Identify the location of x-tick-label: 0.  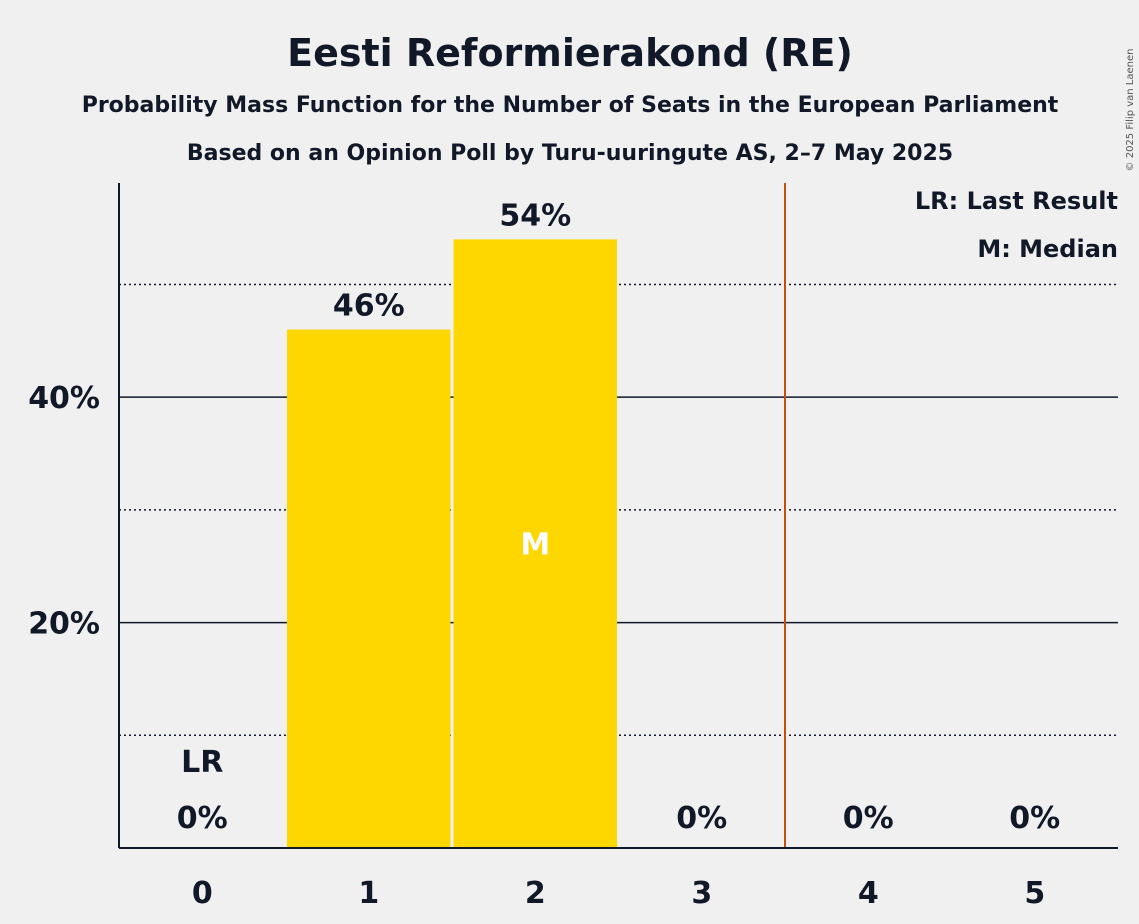
(202, 893).